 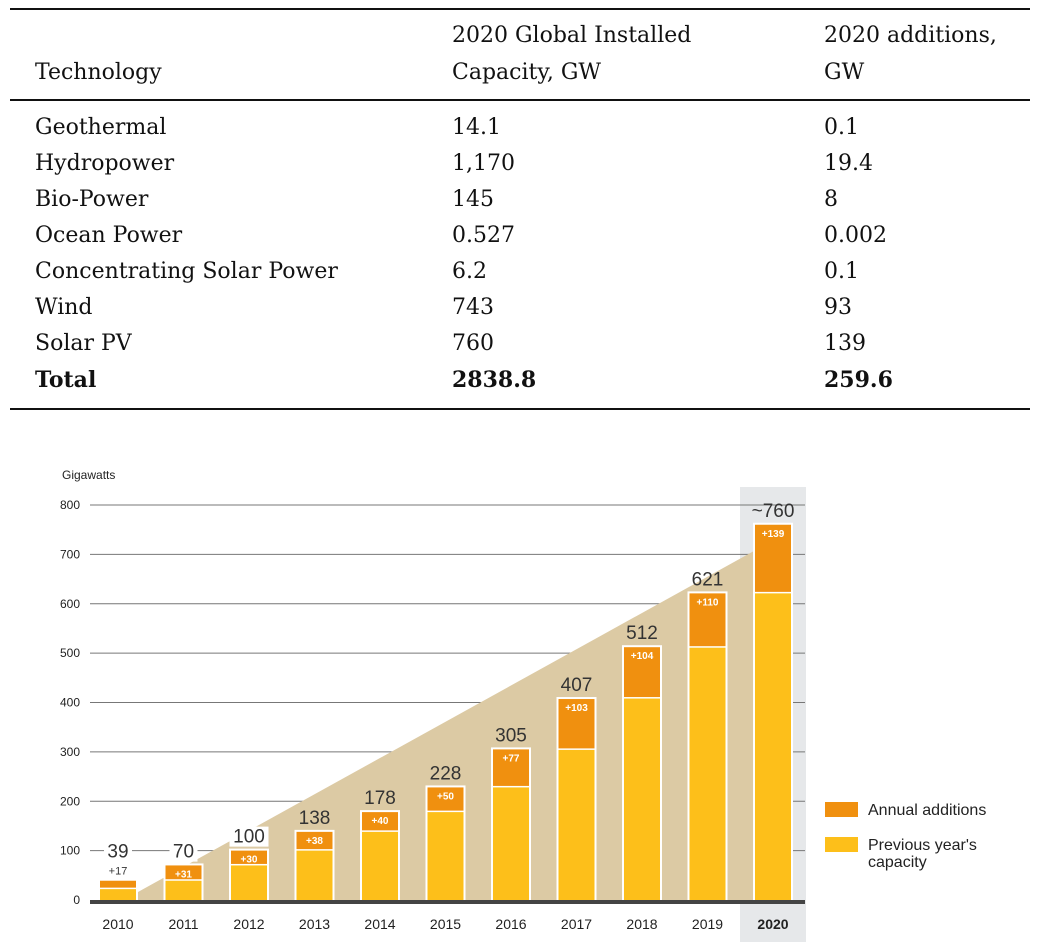 I want to click on y-tick-label: 200, so click(x=70, y=801).